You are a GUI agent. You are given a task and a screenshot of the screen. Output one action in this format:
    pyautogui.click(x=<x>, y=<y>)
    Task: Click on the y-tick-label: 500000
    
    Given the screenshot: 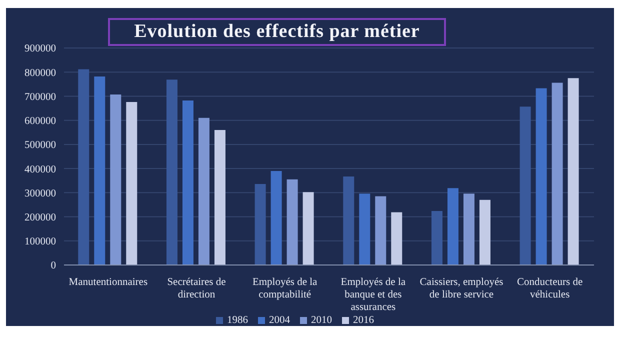 What is the action you would take?
    pyautogui.click(x=40, y=146)
    